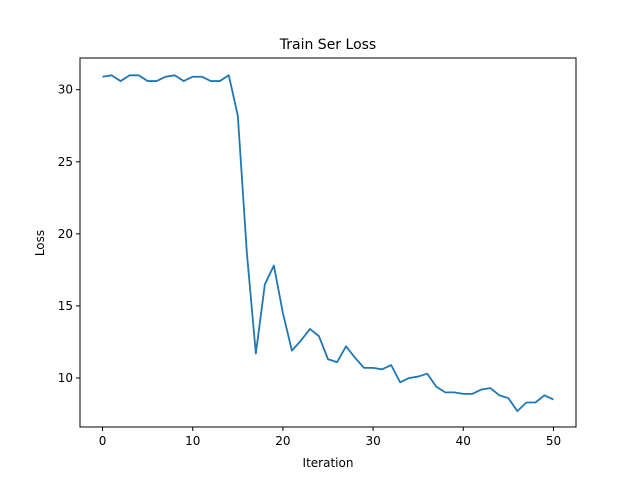 The height and width of the screenshot is (480, 640). Describe the element at coordinates (327, 45) in the screenshot. I see `chart-title: Train Ser Loss` at that location.